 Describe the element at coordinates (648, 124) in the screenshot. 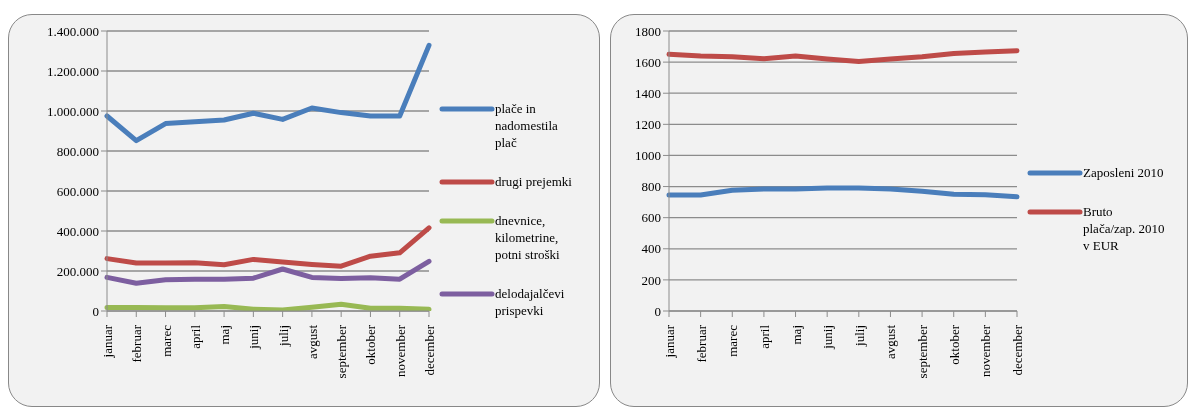

I see `y-tick-label: 1200` at that location.